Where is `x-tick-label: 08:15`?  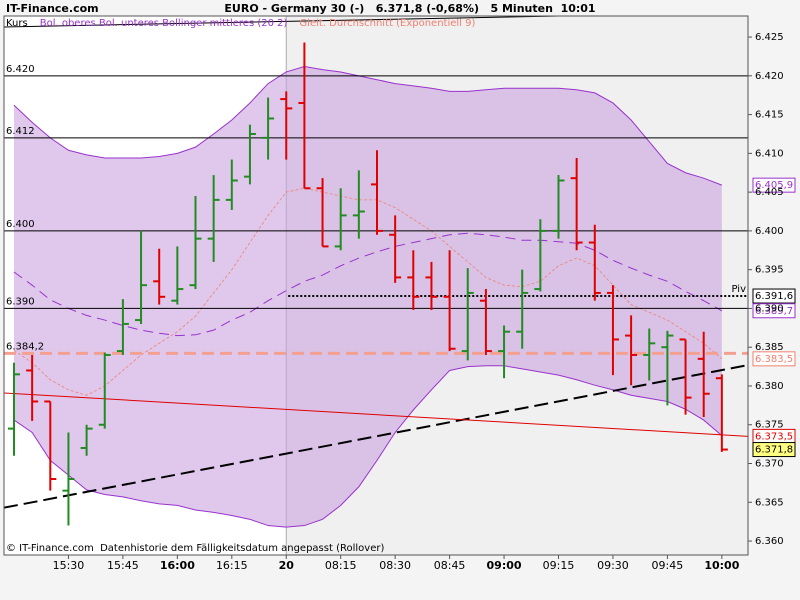 x-tick-label: 08:15 is located at coordinates (341, 565).